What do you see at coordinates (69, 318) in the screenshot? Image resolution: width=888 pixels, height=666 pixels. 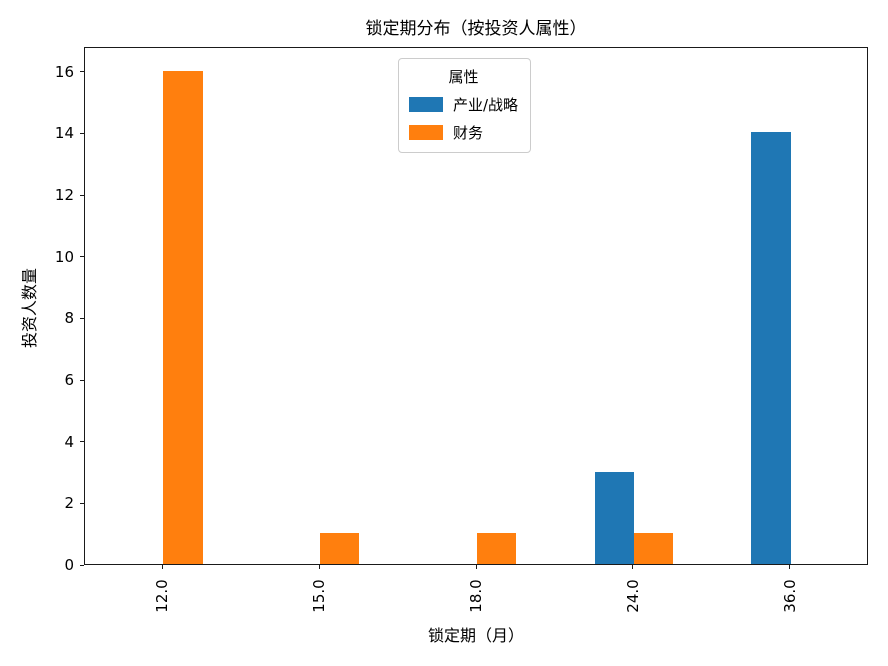 I see `y-tick-label: 8` at bounding box center [69, 318].